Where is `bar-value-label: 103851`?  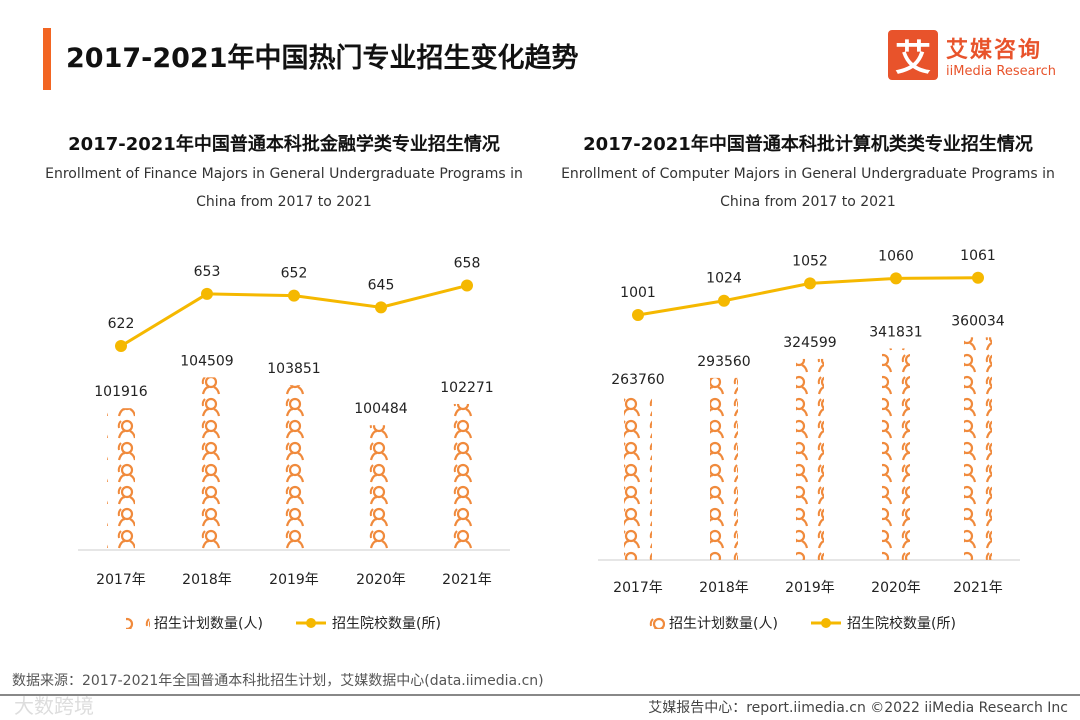 bar-value-label: 103851 is located at coordinates (293, 369).